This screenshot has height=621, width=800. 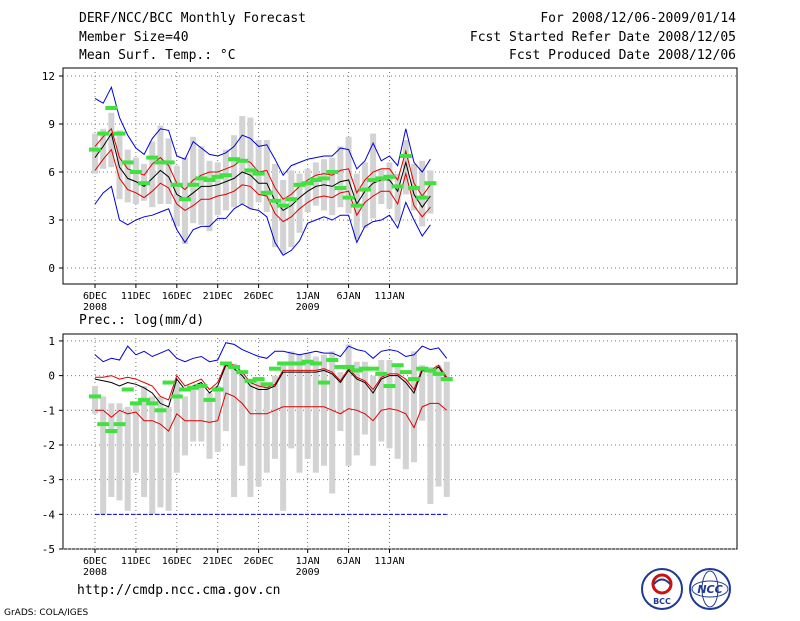 I want to click on x-tick-label: 11JAN, so click(x=389, y=561).